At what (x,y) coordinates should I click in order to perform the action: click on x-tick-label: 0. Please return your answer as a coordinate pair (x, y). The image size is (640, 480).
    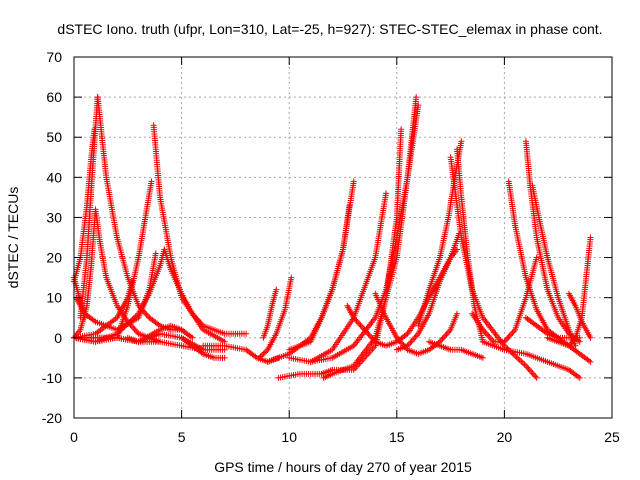
    Looking at the image, I should click on (74, 437).